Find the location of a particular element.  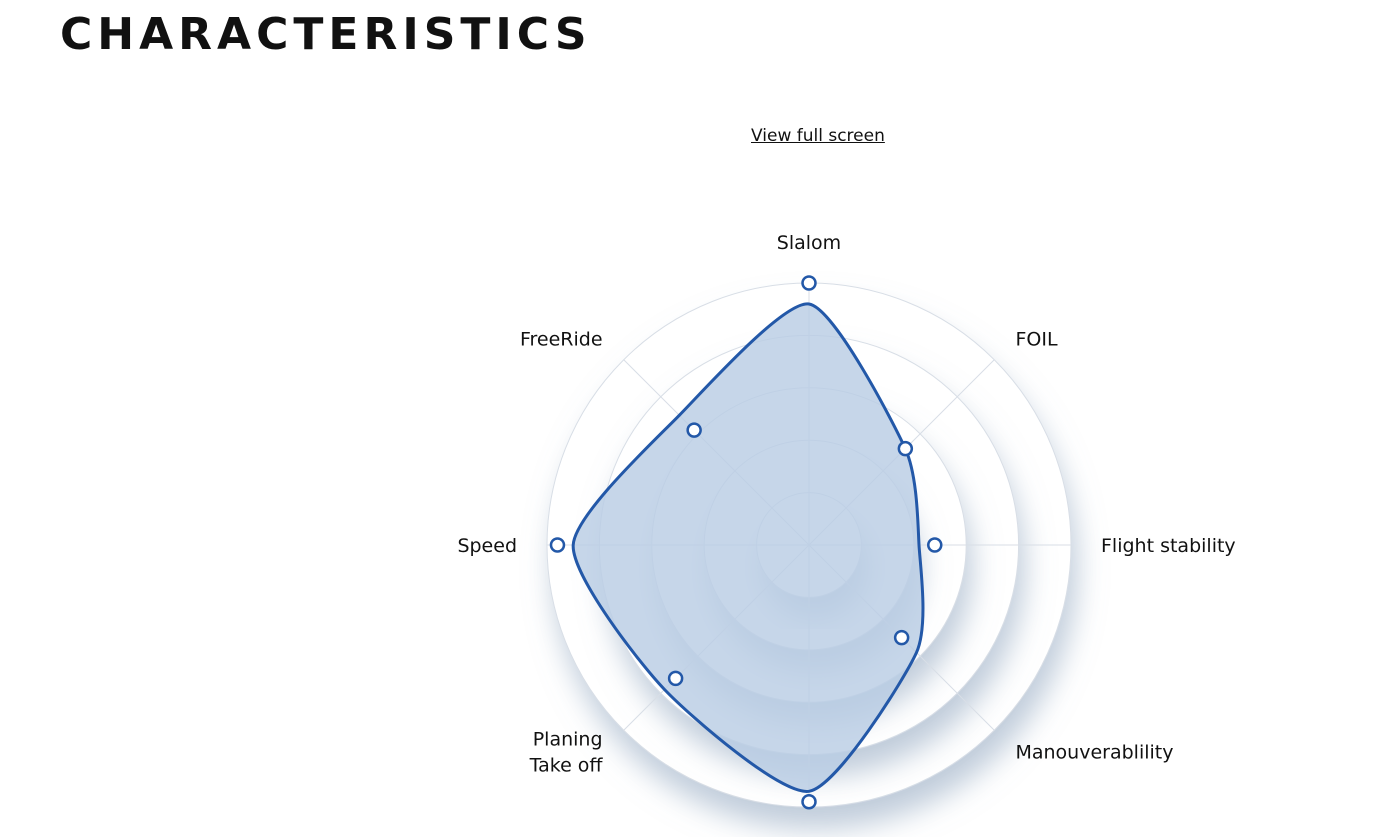

radar-axis-label: Manouverablility is located at coordinates (1094, 752).